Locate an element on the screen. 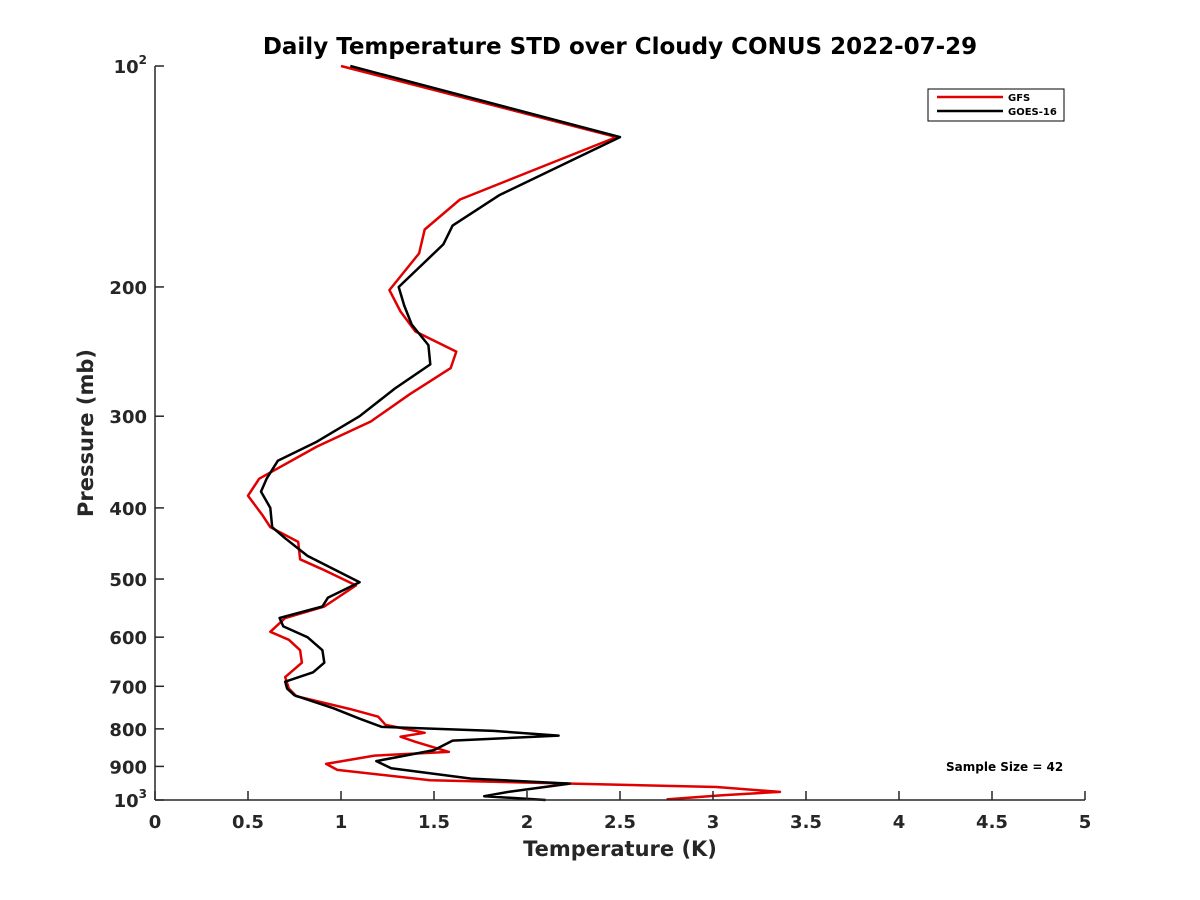 This screenshot has width=1200, height=900. x-tick-label: 4.5 is located at coordinates (992, 822).